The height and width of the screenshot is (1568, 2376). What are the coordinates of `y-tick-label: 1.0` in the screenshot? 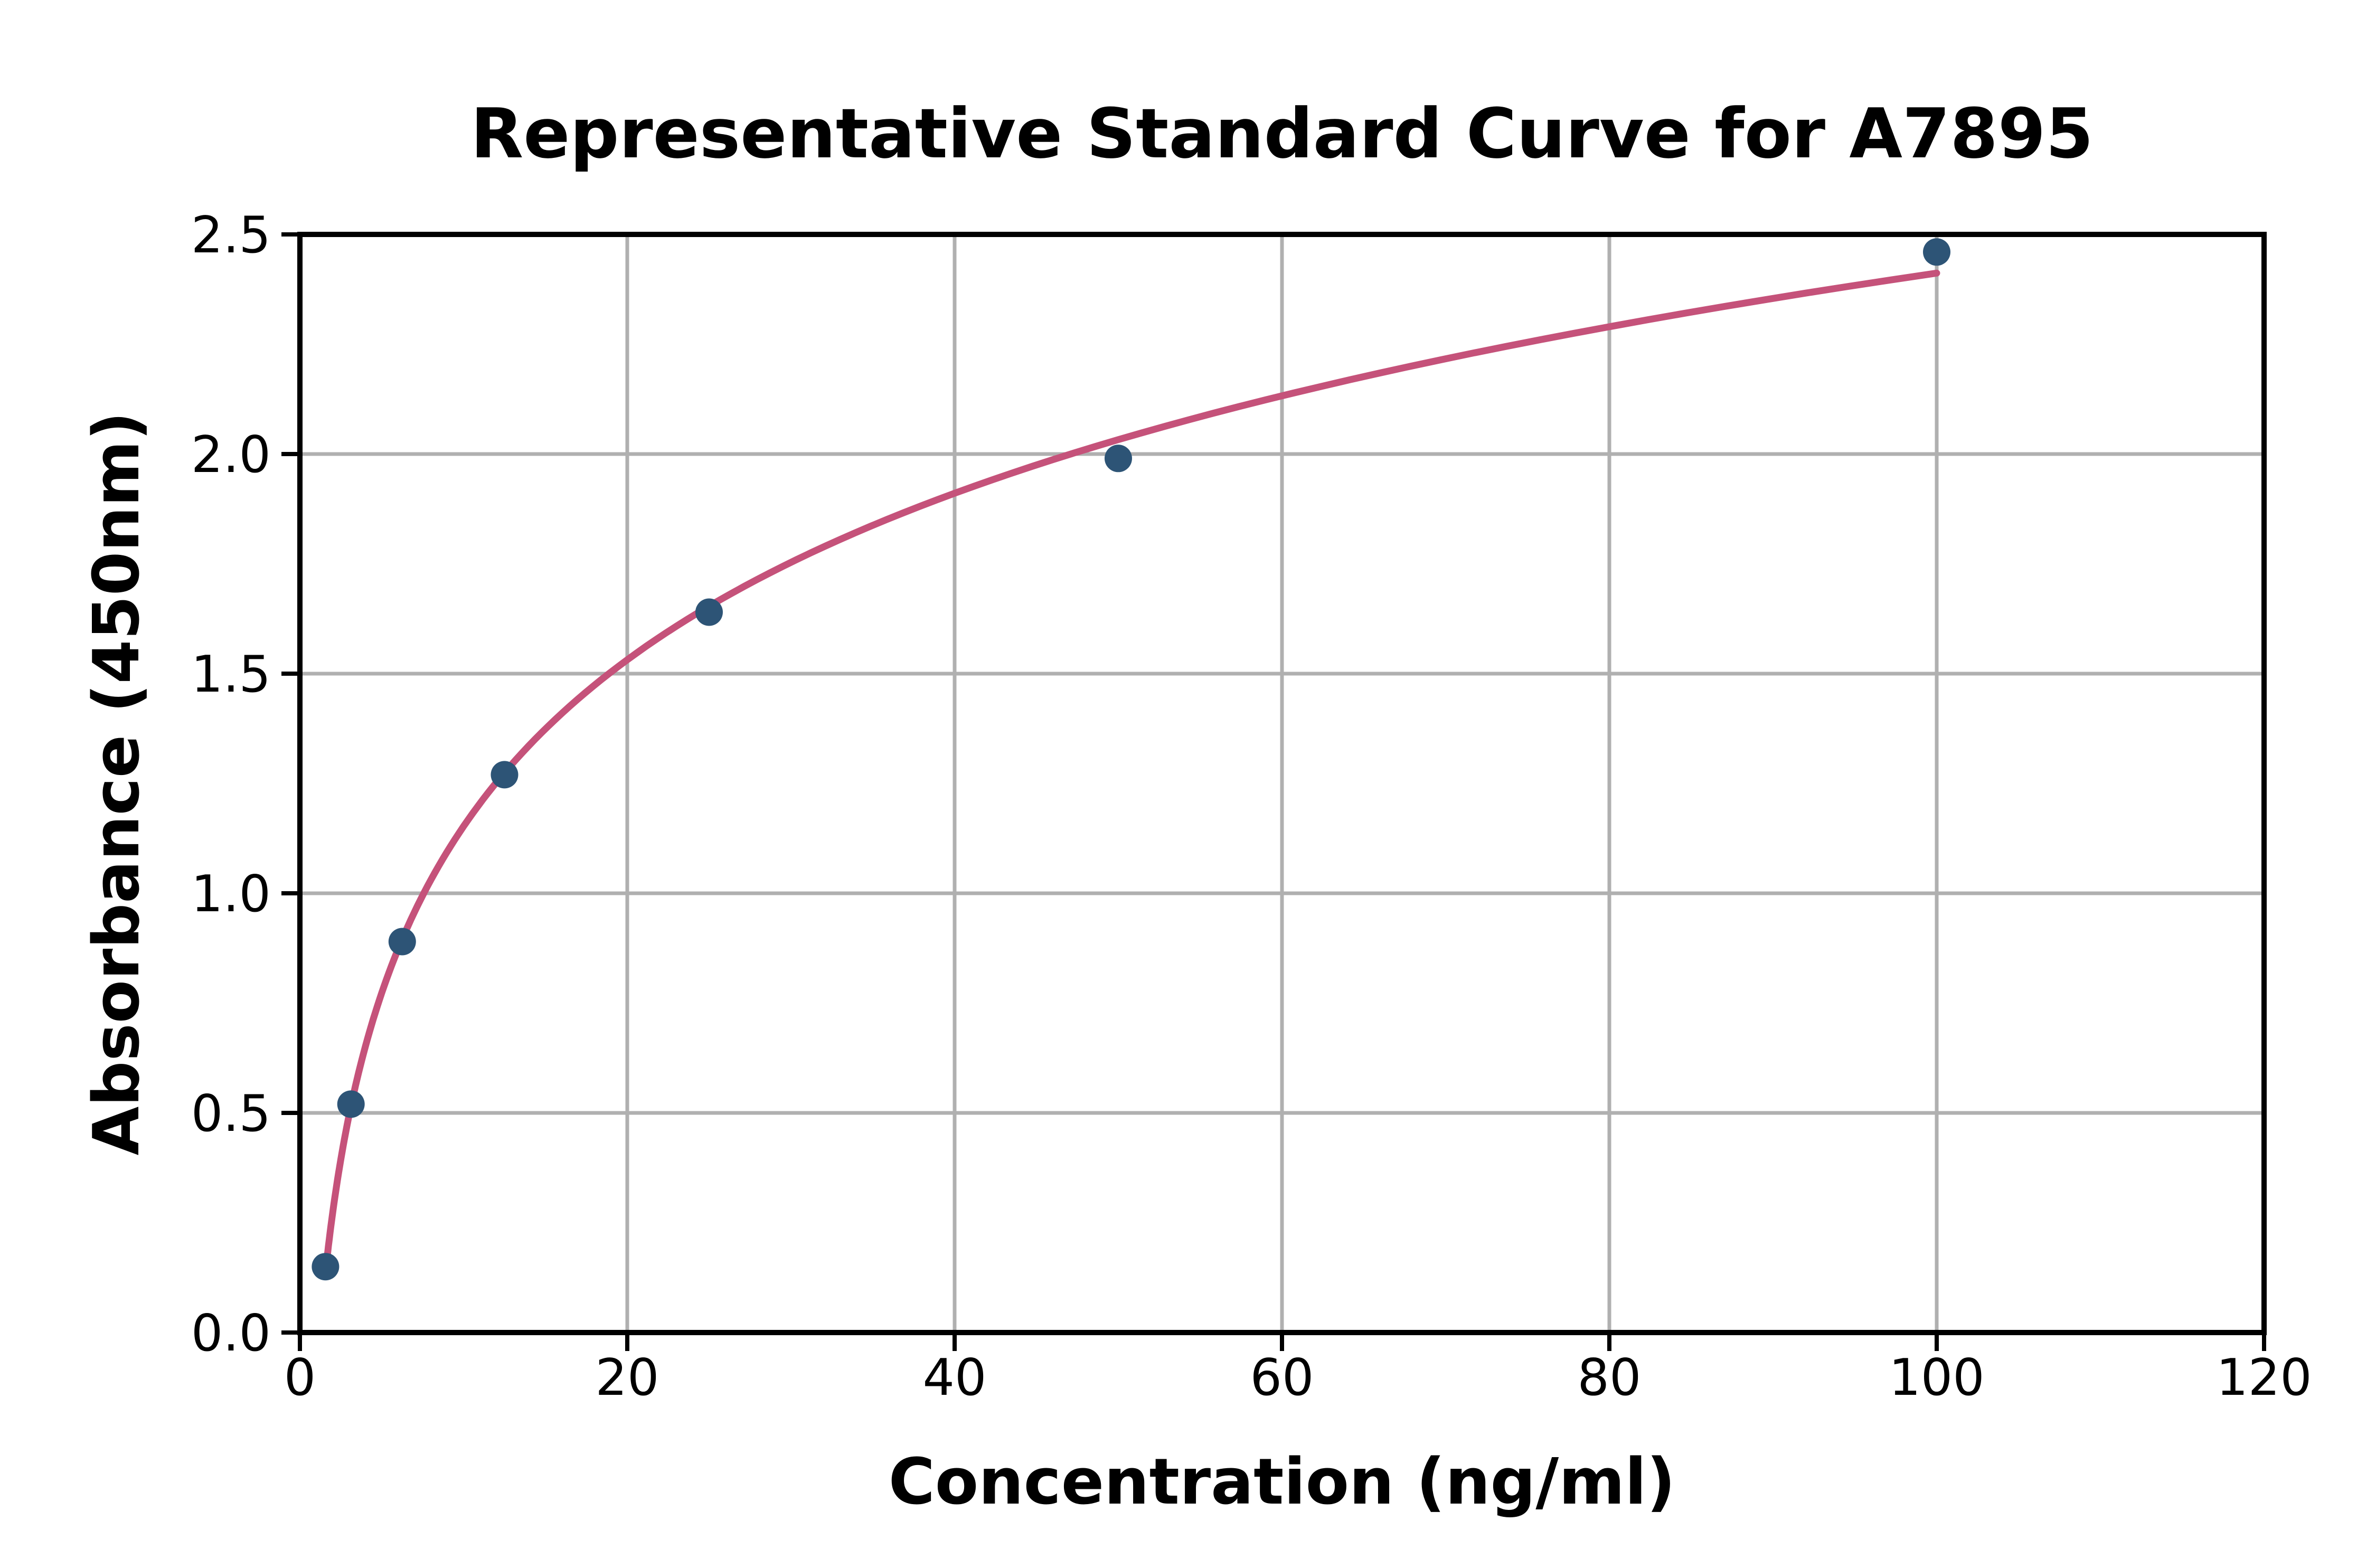 It's located at (231, 894).